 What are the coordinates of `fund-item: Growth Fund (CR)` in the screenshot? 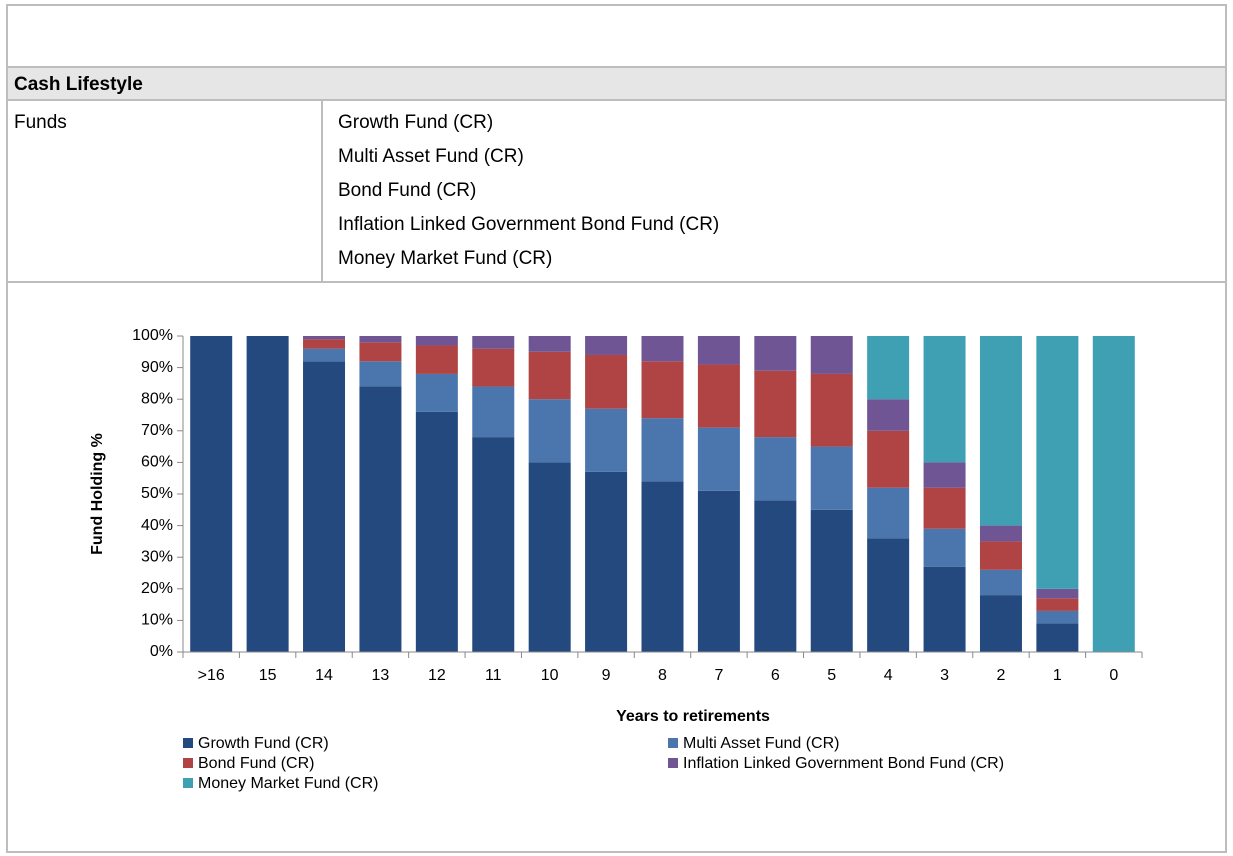 It's located at (416, 122).